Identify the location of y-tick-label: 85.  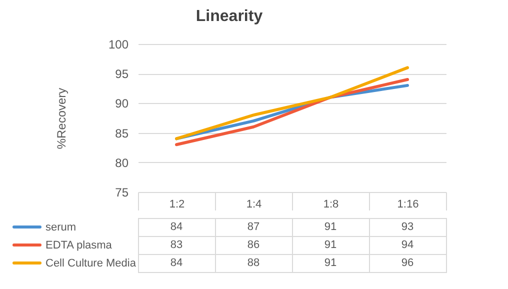
(122, 133).